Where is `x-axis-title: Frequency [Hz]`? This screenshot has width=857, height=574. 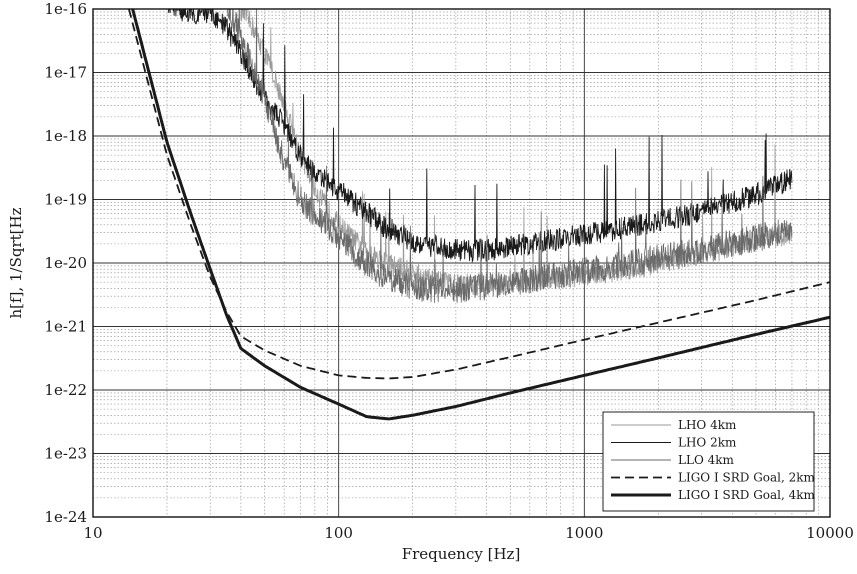 x-axis-title: Frequency [Hz] is located at coordinates (461, 554).